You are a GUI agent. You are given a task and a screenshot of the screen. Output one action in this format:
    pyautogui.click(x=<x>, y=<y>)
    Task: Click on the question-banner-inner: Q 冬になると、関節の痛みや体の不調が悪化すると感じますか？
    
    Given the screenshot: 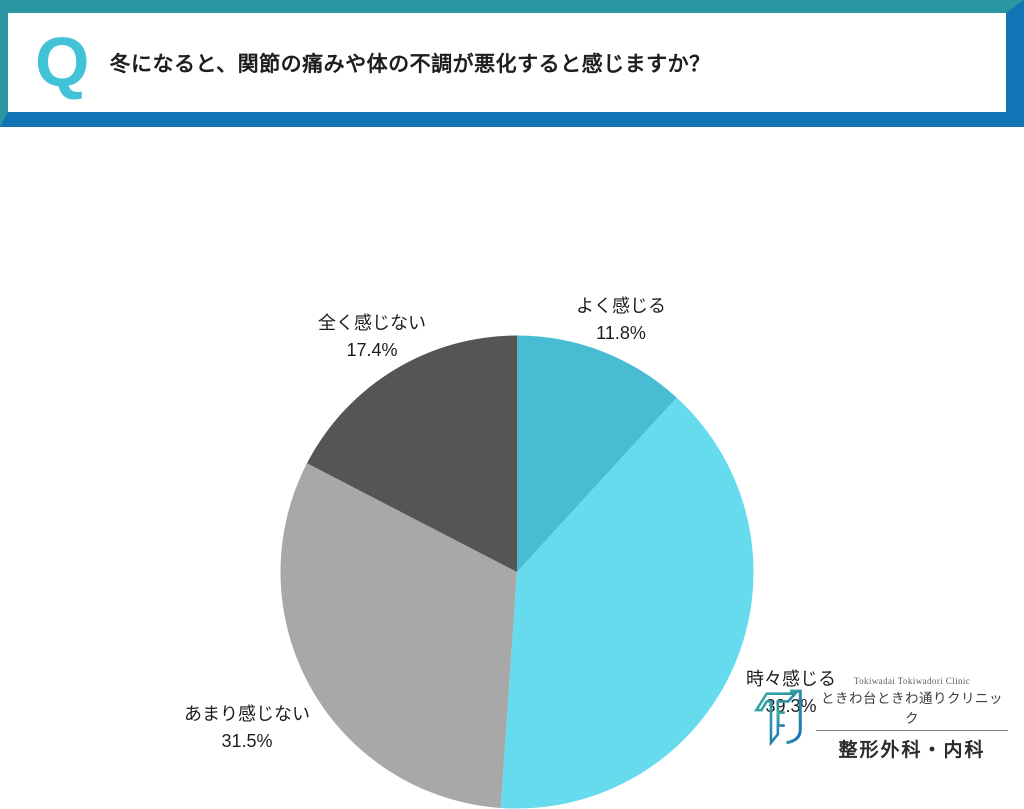 What is the action you would take?
    pyautogui.click(x=507, y=62)
    